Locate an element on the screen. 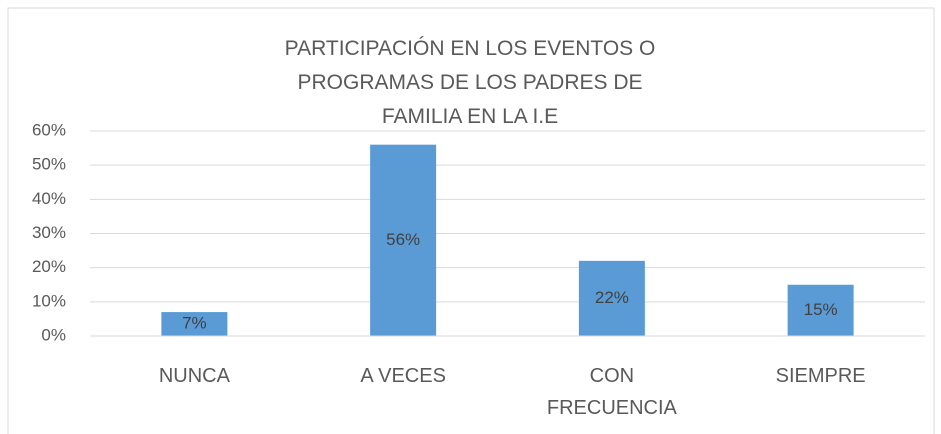 Image resolution: width=941 pixels, height=434 pixels. y-tick-label: 10% is located at coordinates (49, 300).